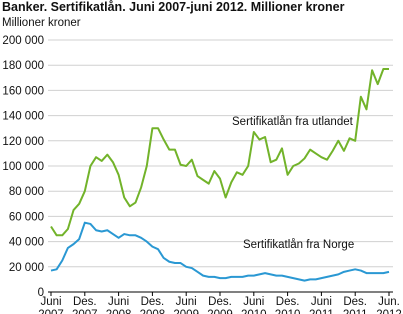 The height and width of the screenshot is (314, 403). Describe the element at coordinates (254, 305) in the screenshot. I see `x-tick-label: Juni2010` at that location.